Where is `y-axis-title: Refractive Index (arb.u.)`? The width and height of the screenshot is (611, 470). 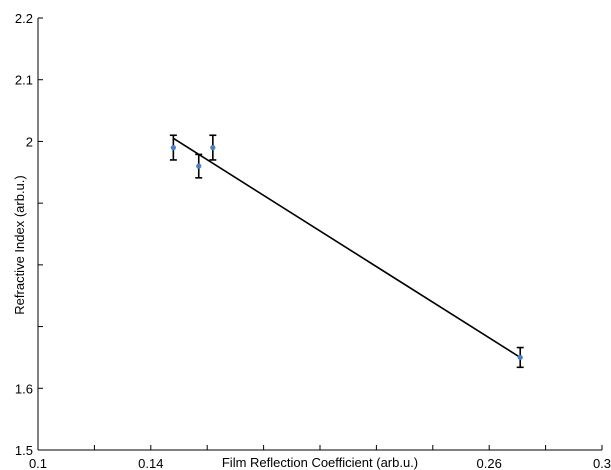
y-axis-title: Refractive Index (arb.u.) is located at coordinates (19, 244).